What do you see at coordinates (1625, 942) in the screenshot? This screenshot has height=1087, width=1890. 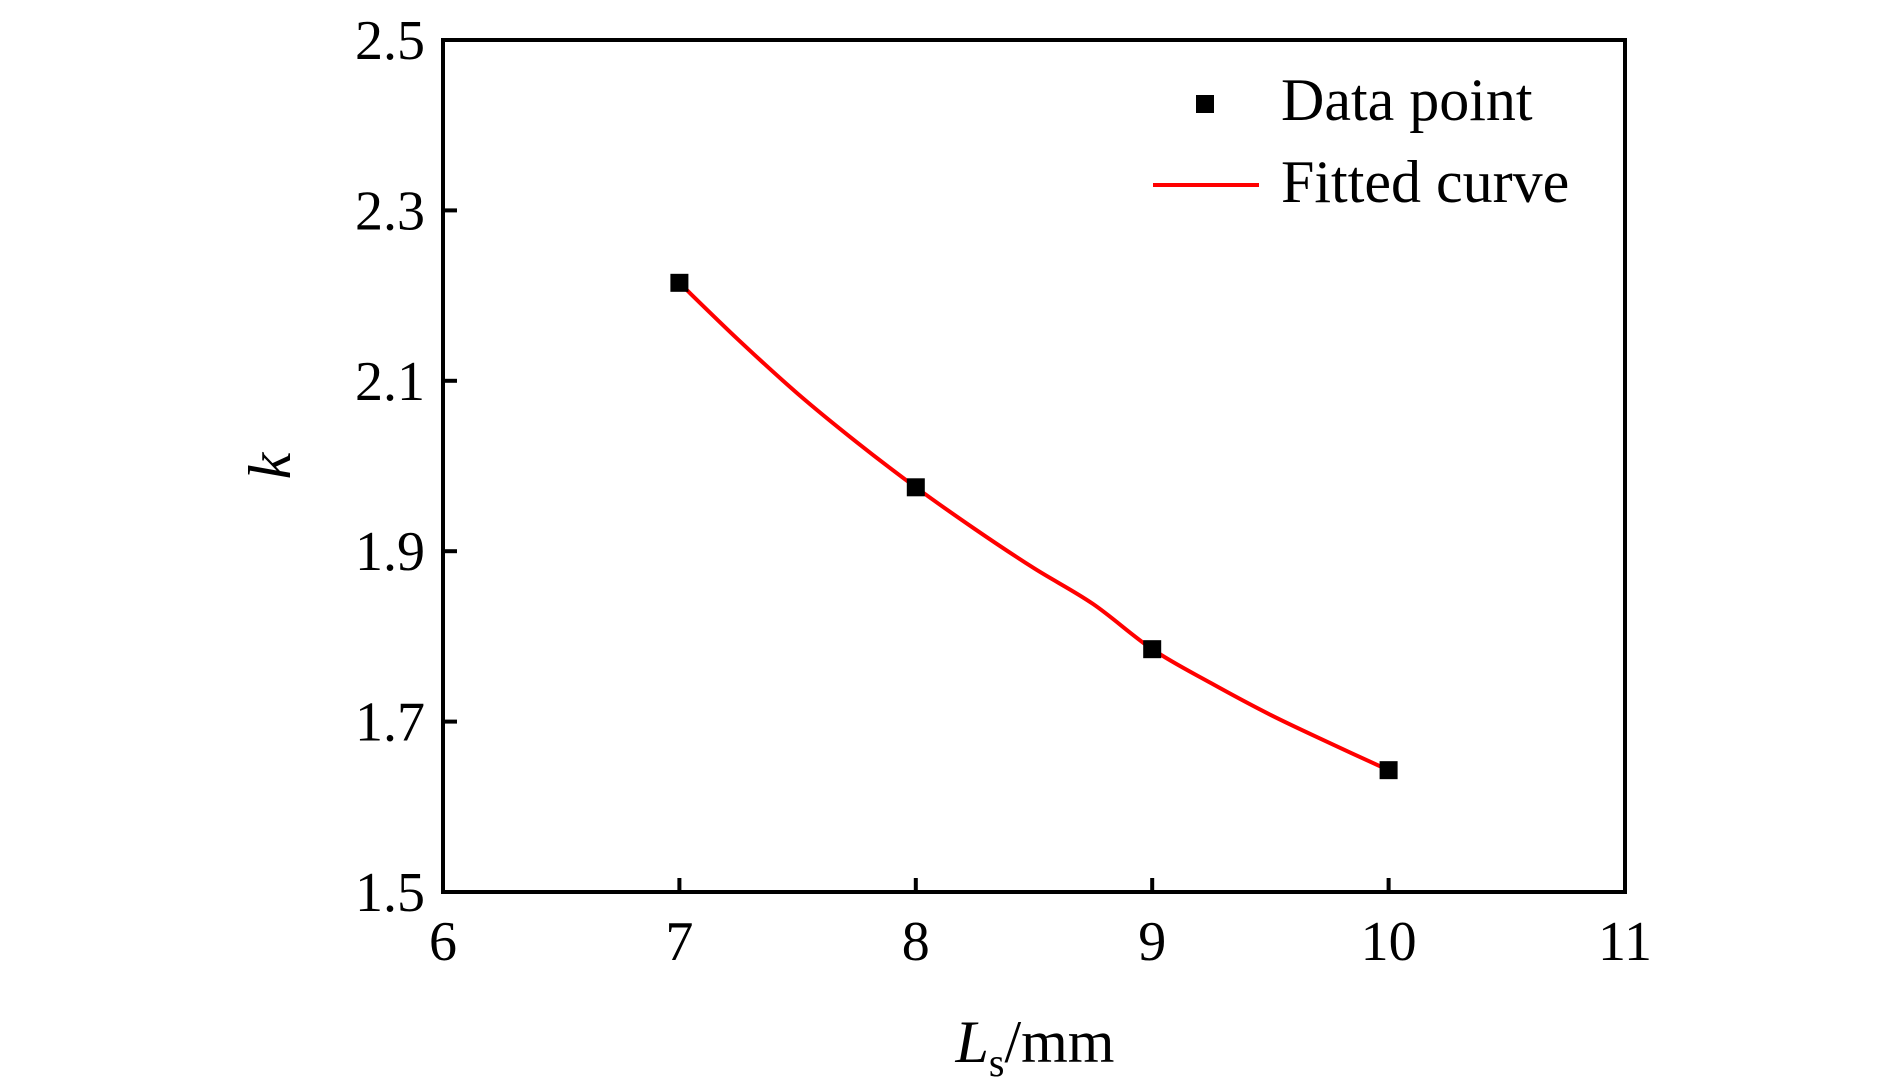 I see `x-tick-label: 11` at bounding box center [1625, 942].